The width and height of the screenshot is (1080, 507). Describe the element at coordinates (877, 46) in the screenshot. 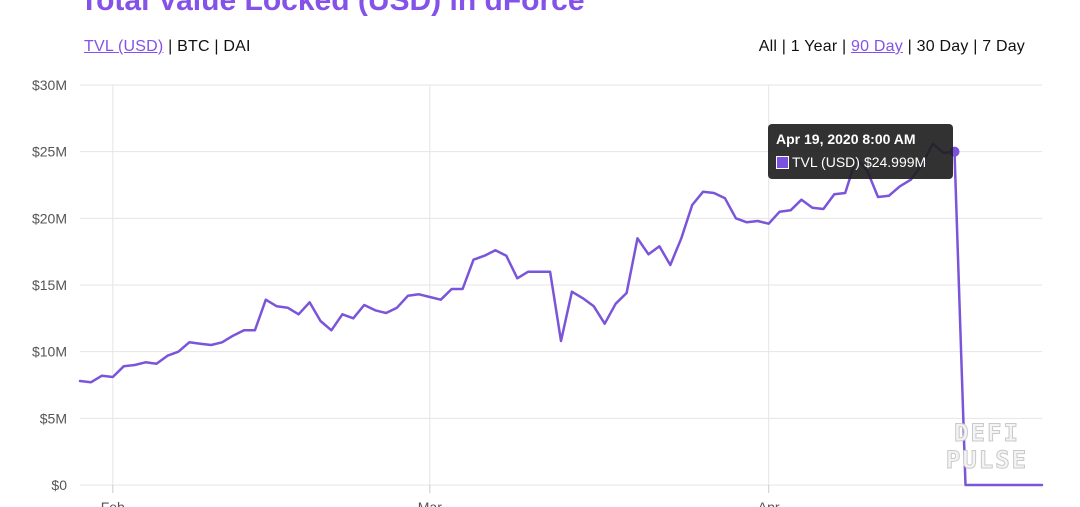

I see `range-90-day: 90 Day` at that location.